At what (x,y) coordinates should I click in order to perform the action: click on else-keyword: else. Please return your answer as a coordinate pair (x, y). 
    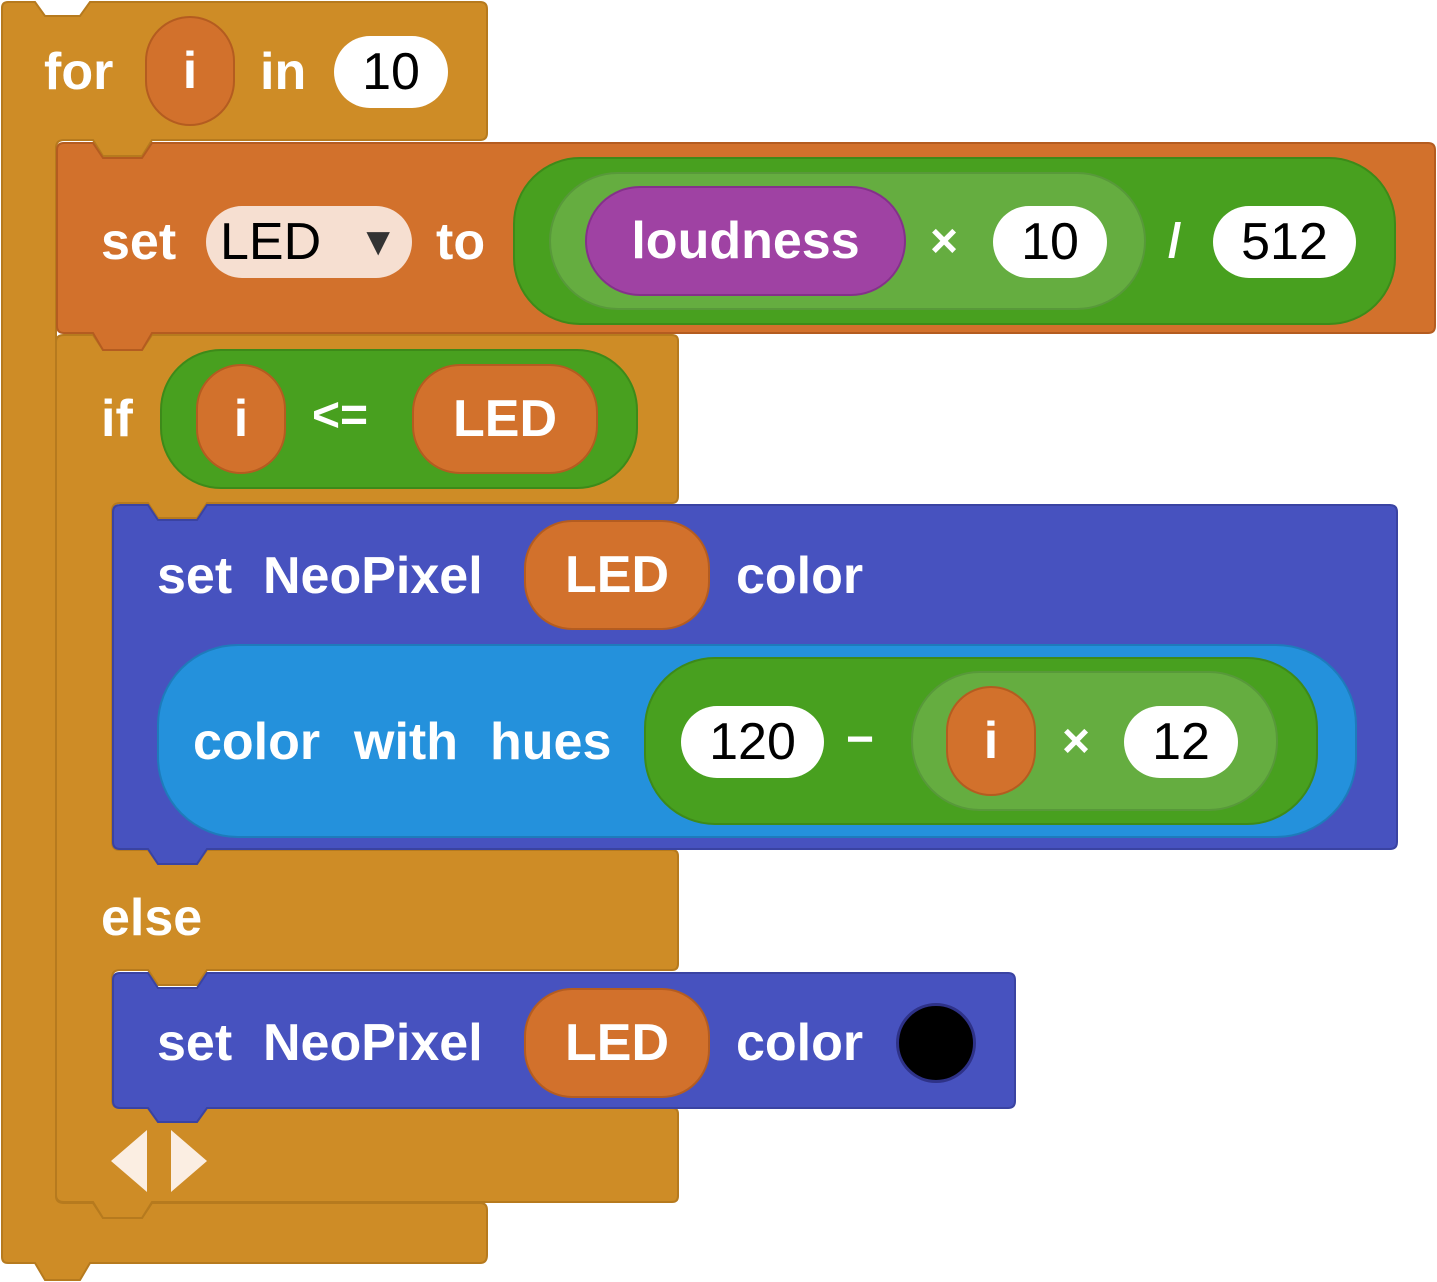
    Looking at the image, I should click on (152, 918).